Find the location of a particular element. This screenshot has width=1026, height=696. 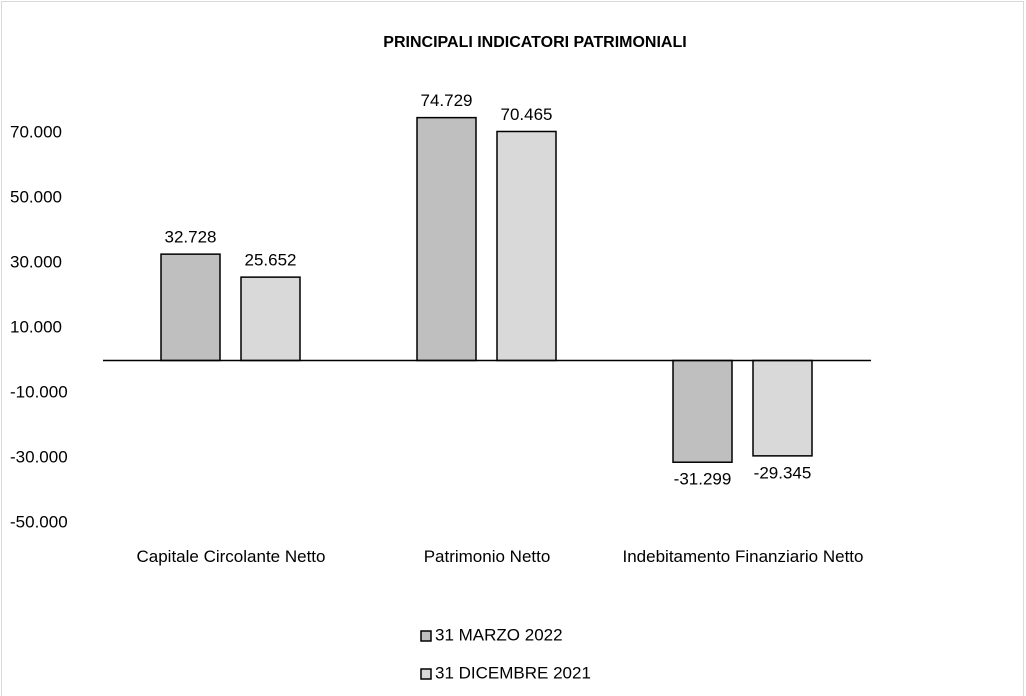

y-tick-label: 10.000 is located at coordinates (36, 326).